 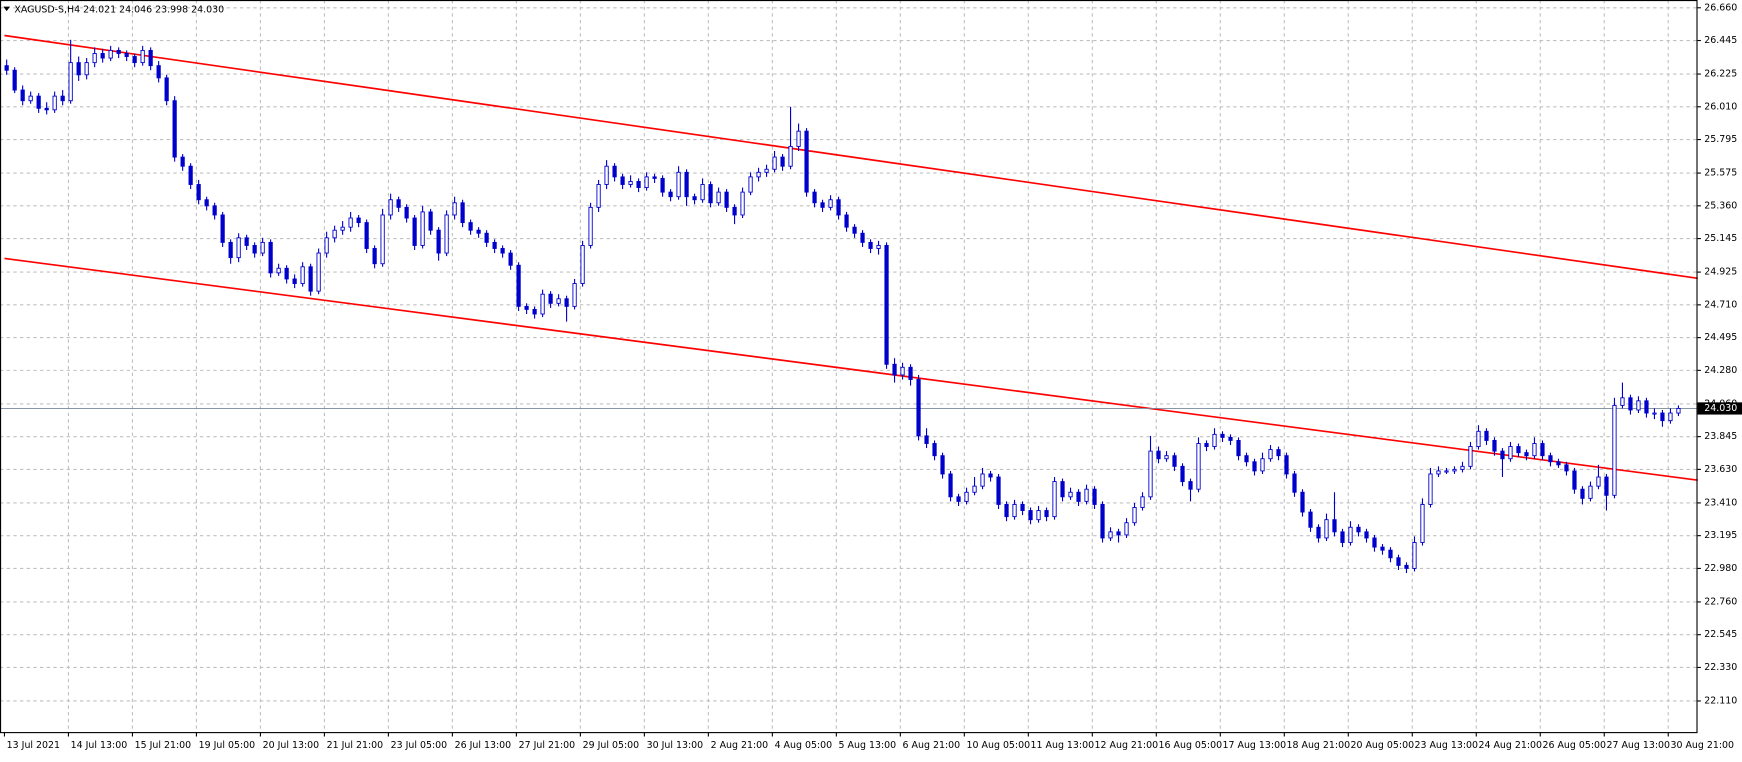 I want to click on y-tick-label: 22.760, so click(x=1720, y=601).